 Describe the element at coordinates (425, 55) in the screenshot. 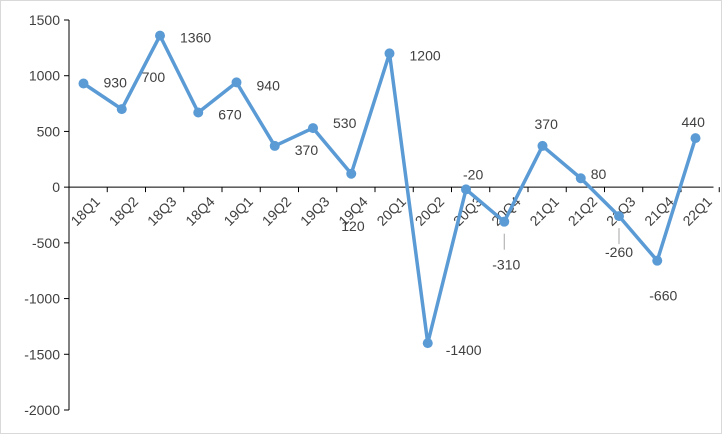

I see `data-label: 1200` at that location.